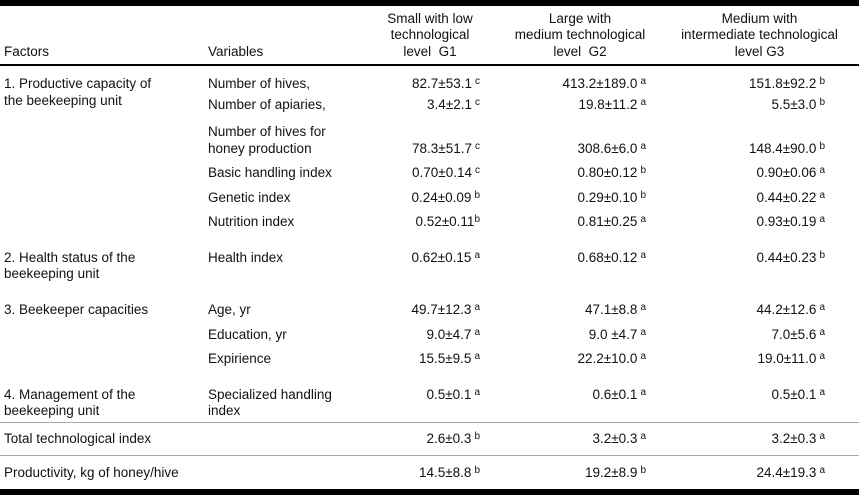 This screenshot has width=859, height=495. Describe the element at coordinates (613, 334) in the screenshot. I see `value-text: 9.0 ±4.7` at that location.